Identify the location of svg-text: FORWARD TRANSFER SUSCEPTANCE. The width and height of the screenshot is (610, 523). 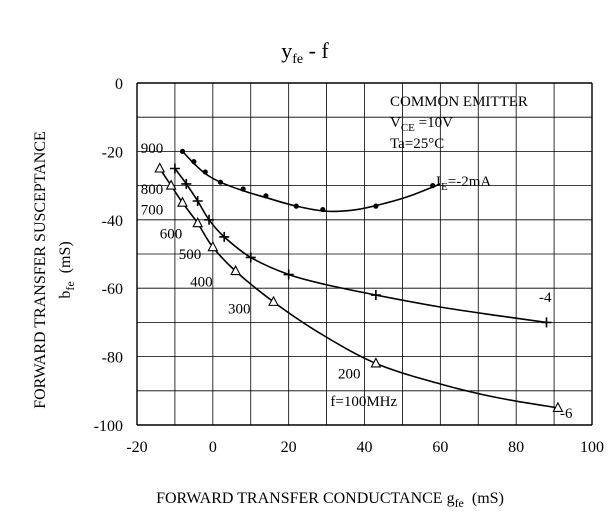
(40, 270).